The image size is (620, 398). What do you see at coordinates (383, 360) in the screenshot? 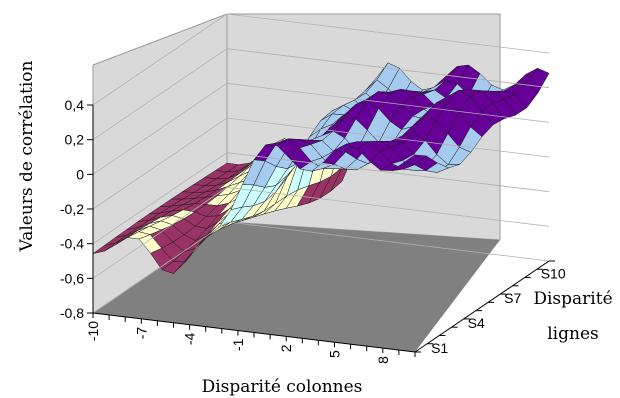
I see `x-tick-label: 8` at bounding box center [383, 360].